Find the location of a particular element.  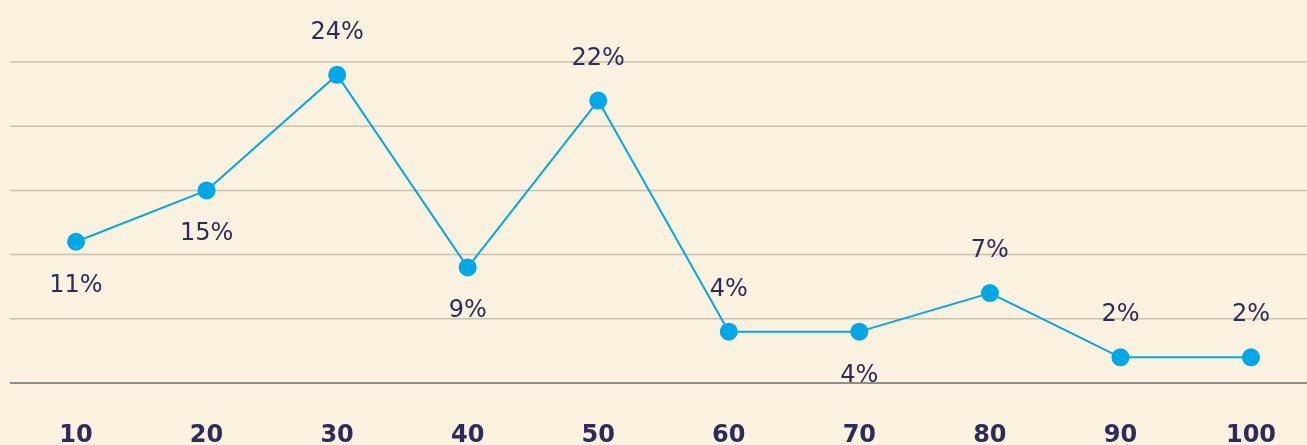

x-tick-label: 40 is located at coordinates (467, 432).